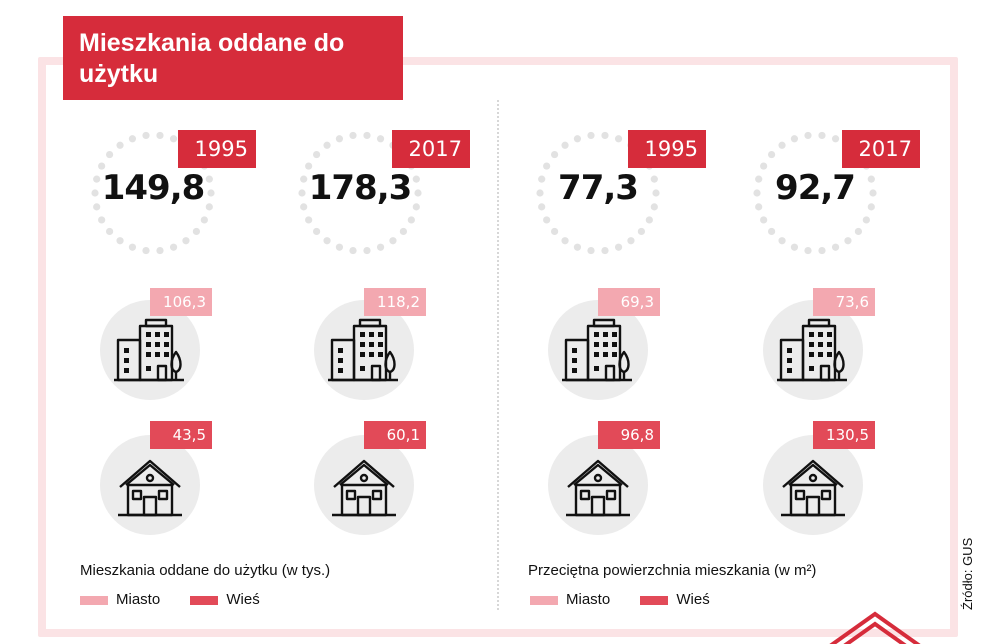  I want to click on wies-value-tag: 96,8, so click(629, 435).